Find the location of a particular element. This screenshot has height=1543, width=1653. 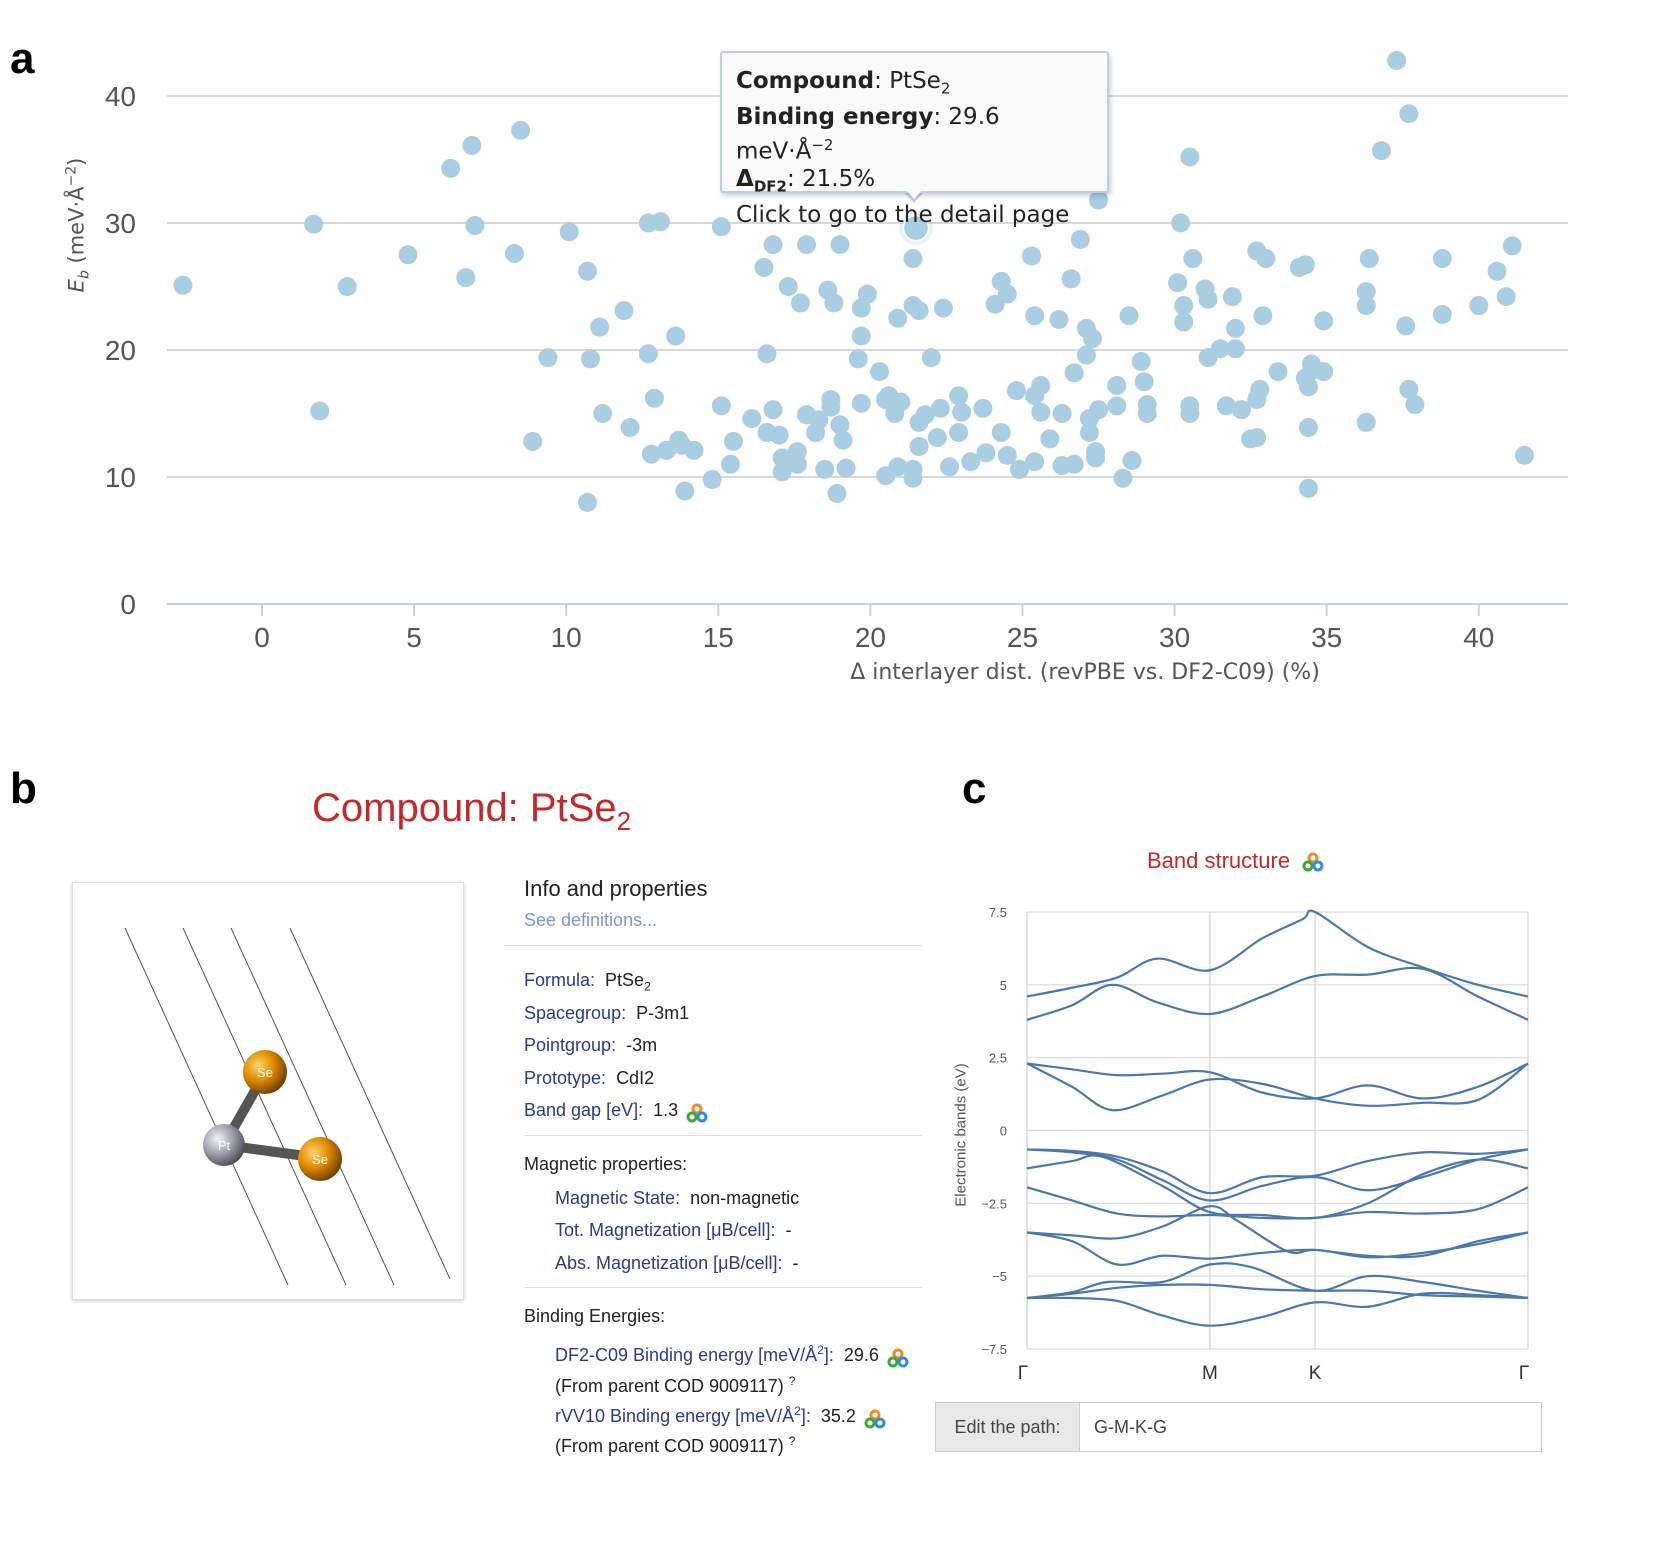

help-icon: ? is located at coordinates (792, 1380).